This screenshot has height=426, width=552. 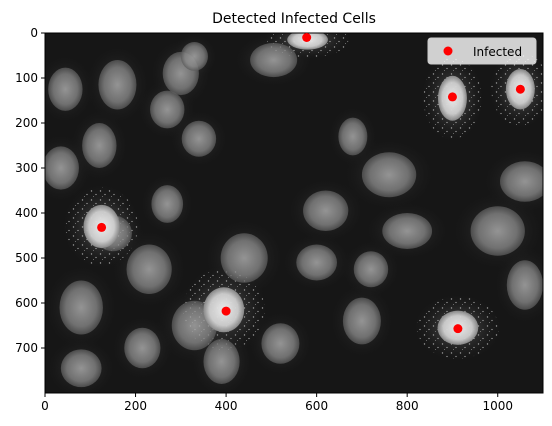 What do you see at coordinates (45, 406) in the screenshot?
I see `x-tick-label: 0` at bounding box center [45, 406].